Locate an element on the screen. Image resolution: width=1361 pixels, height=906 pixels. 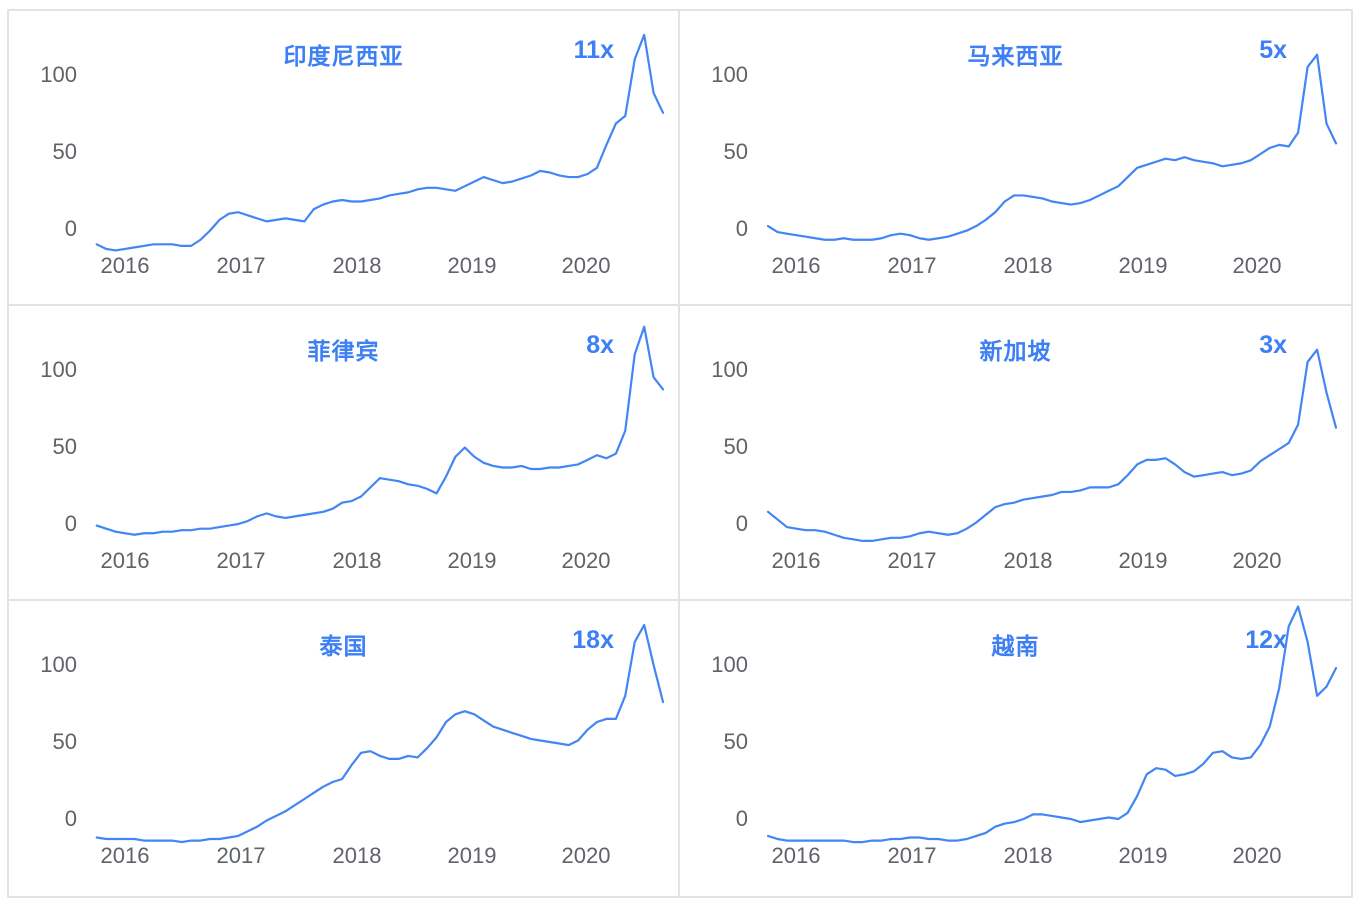
chart-title: 越南 is located at coordinates (1015, 646).